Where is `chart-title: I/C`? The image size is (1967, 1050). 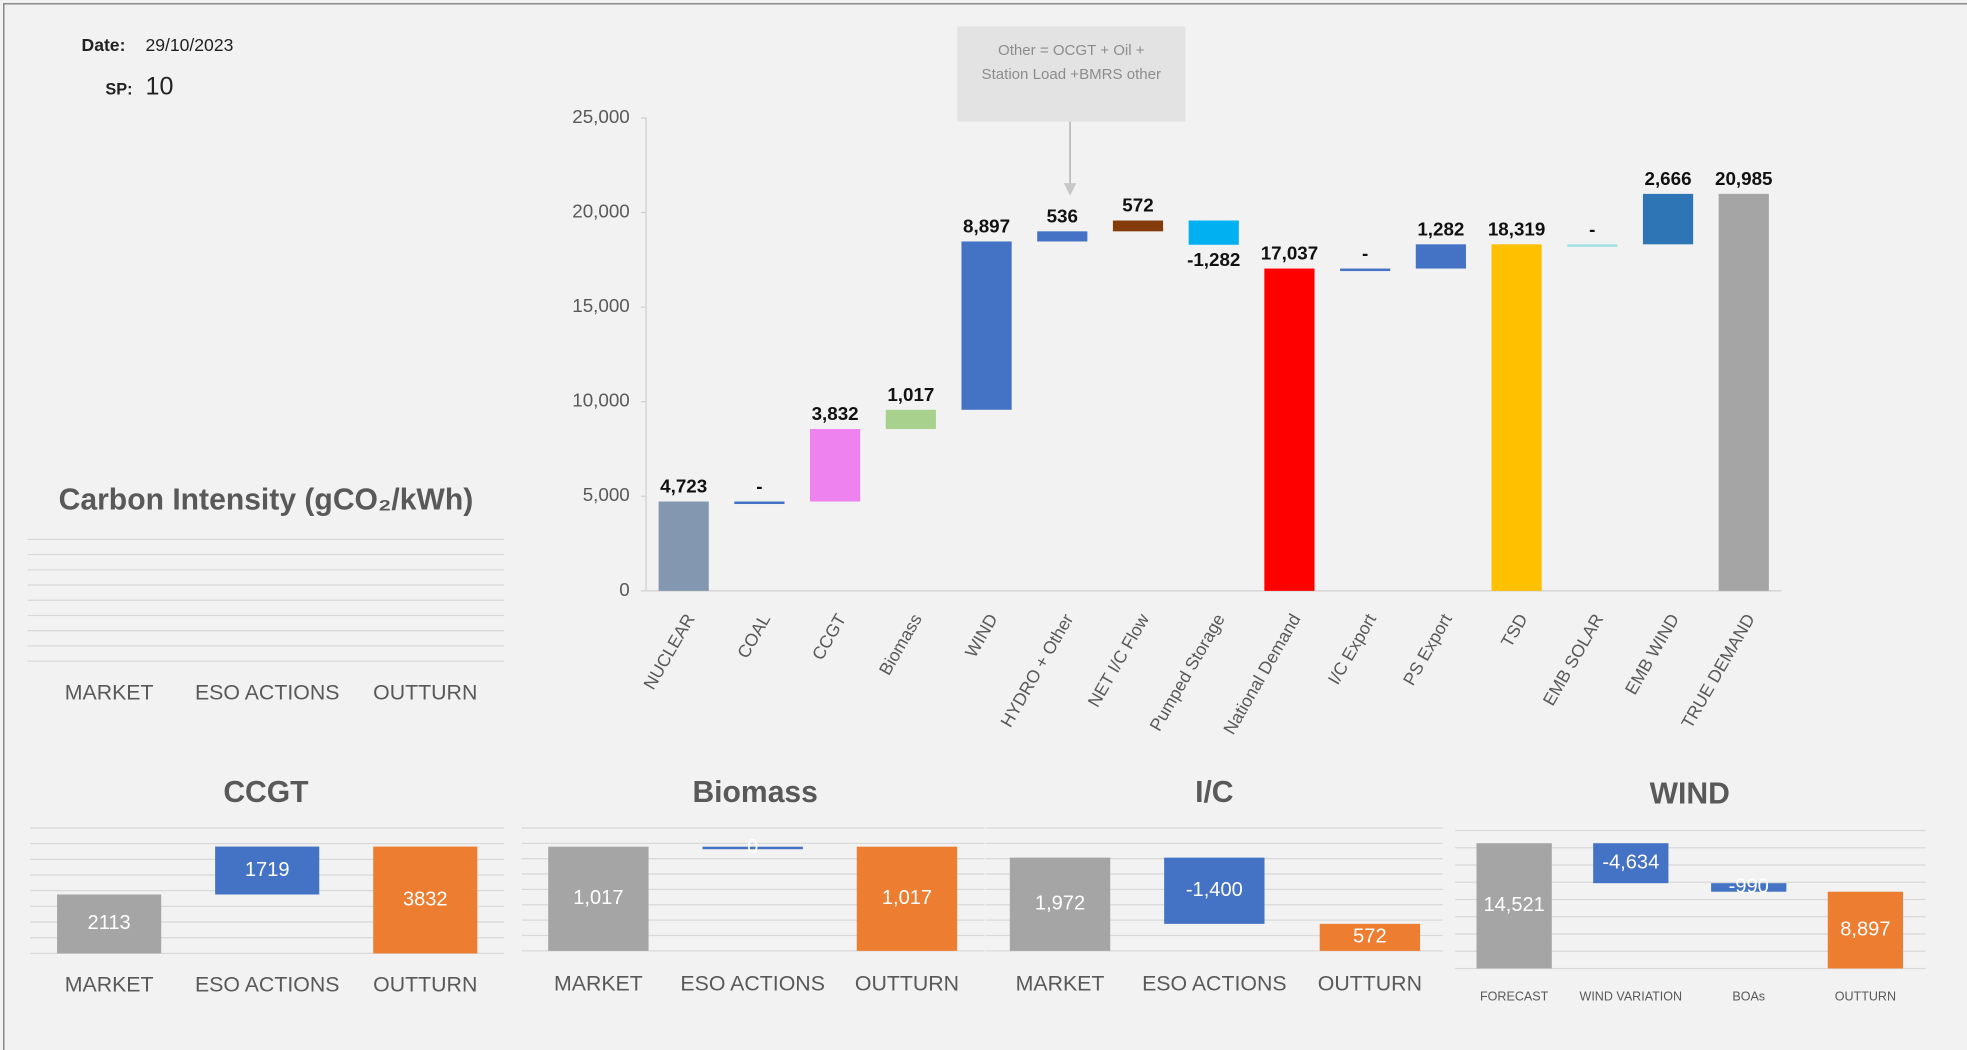 chart-title: I/C is located at coordinates (1214, 792).